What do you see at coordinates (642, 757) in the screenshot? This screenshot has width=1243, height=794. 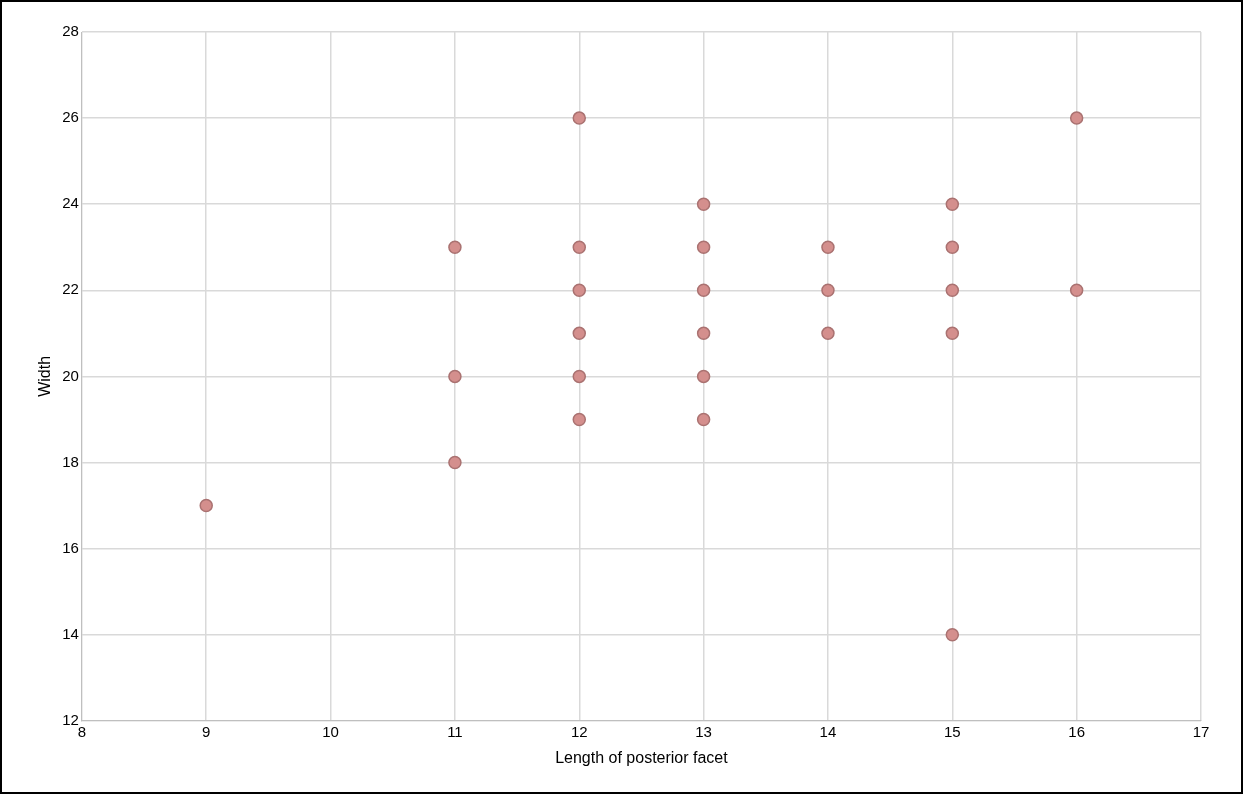 I see `x-axis-title: Length of posterior facet` at bounding box center [642, 757].